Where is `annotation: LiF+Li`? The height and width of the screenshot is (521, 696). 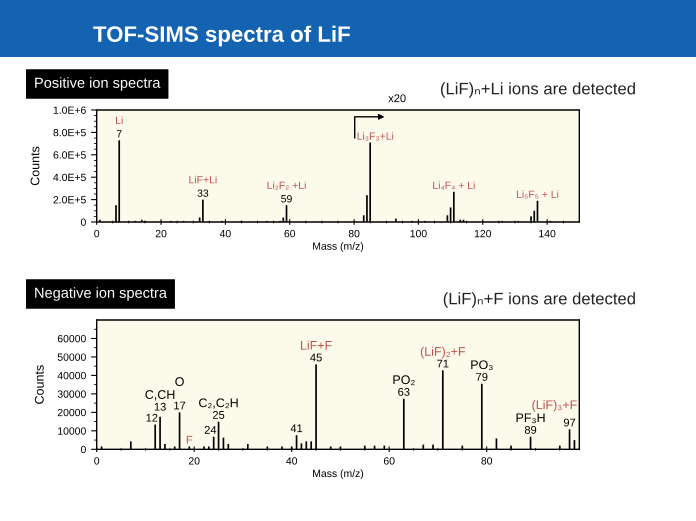 annotation: LiF+Li is located at coordinates (202, 180).